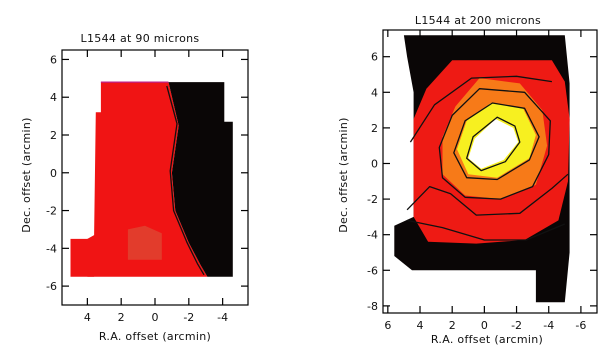 This screenshot has height=346, width=604. I want to click on region-left_ext, so click(82, 257).